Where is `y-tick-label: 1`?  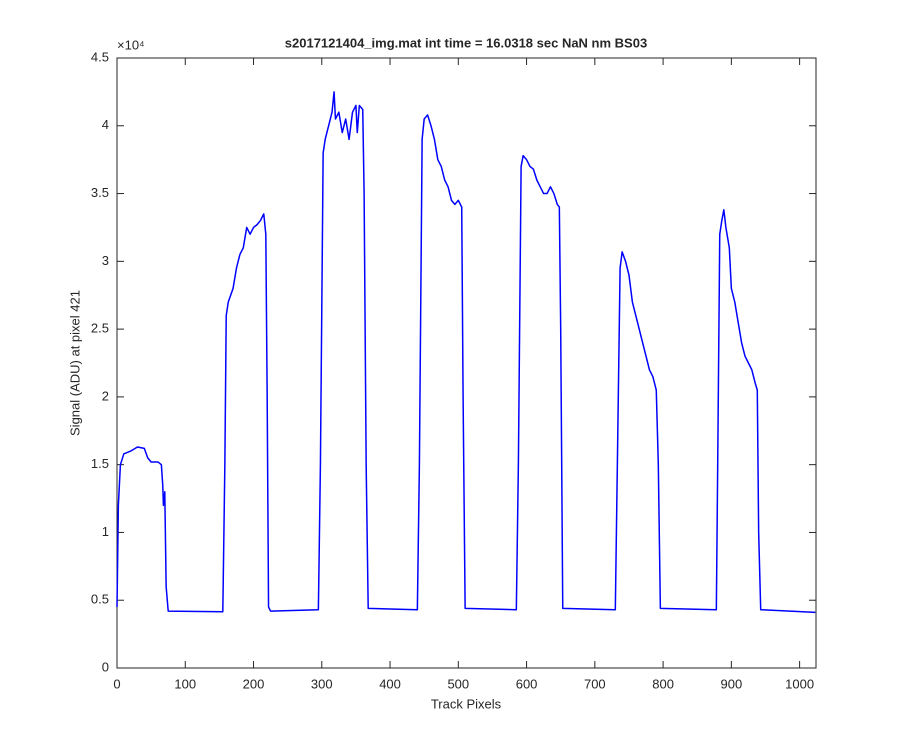
y-tick-label: 1 is located at coordinates (105, 531).